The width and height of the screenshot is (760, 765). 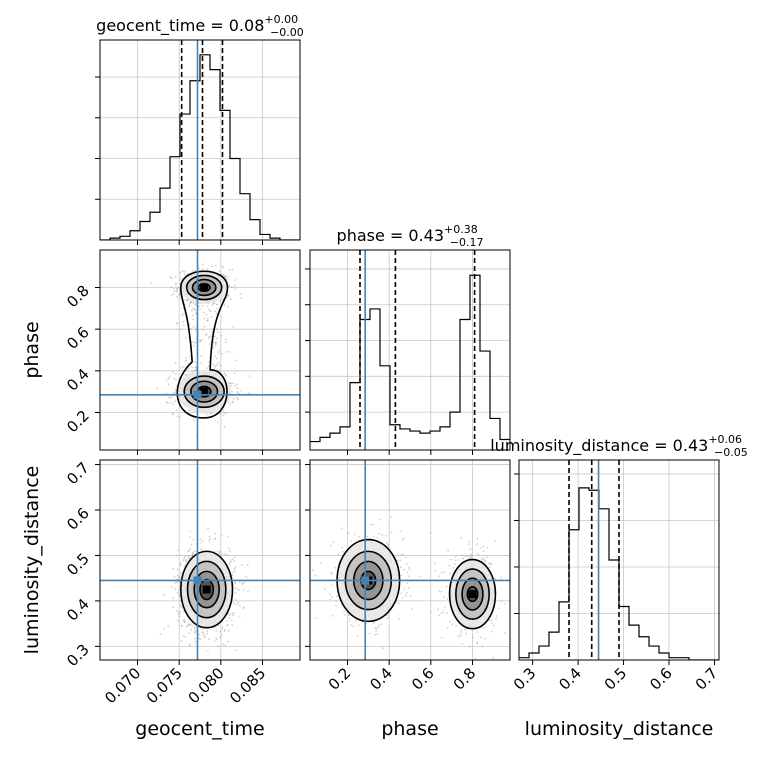 What do you see at coordinates (731, 452) in the screenshot?
I see `title-minus: −0.05` at bounding box center [731, 452].